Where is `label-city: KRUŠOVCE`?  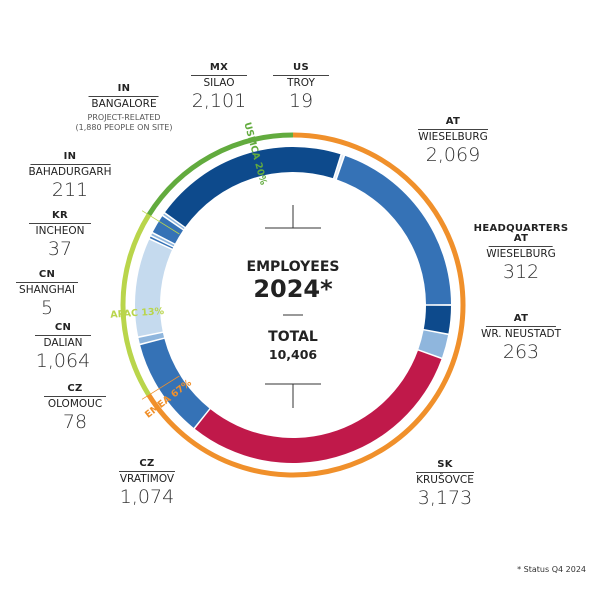 label-city: KRUŠOVCE is located at coordinates (445, 480).